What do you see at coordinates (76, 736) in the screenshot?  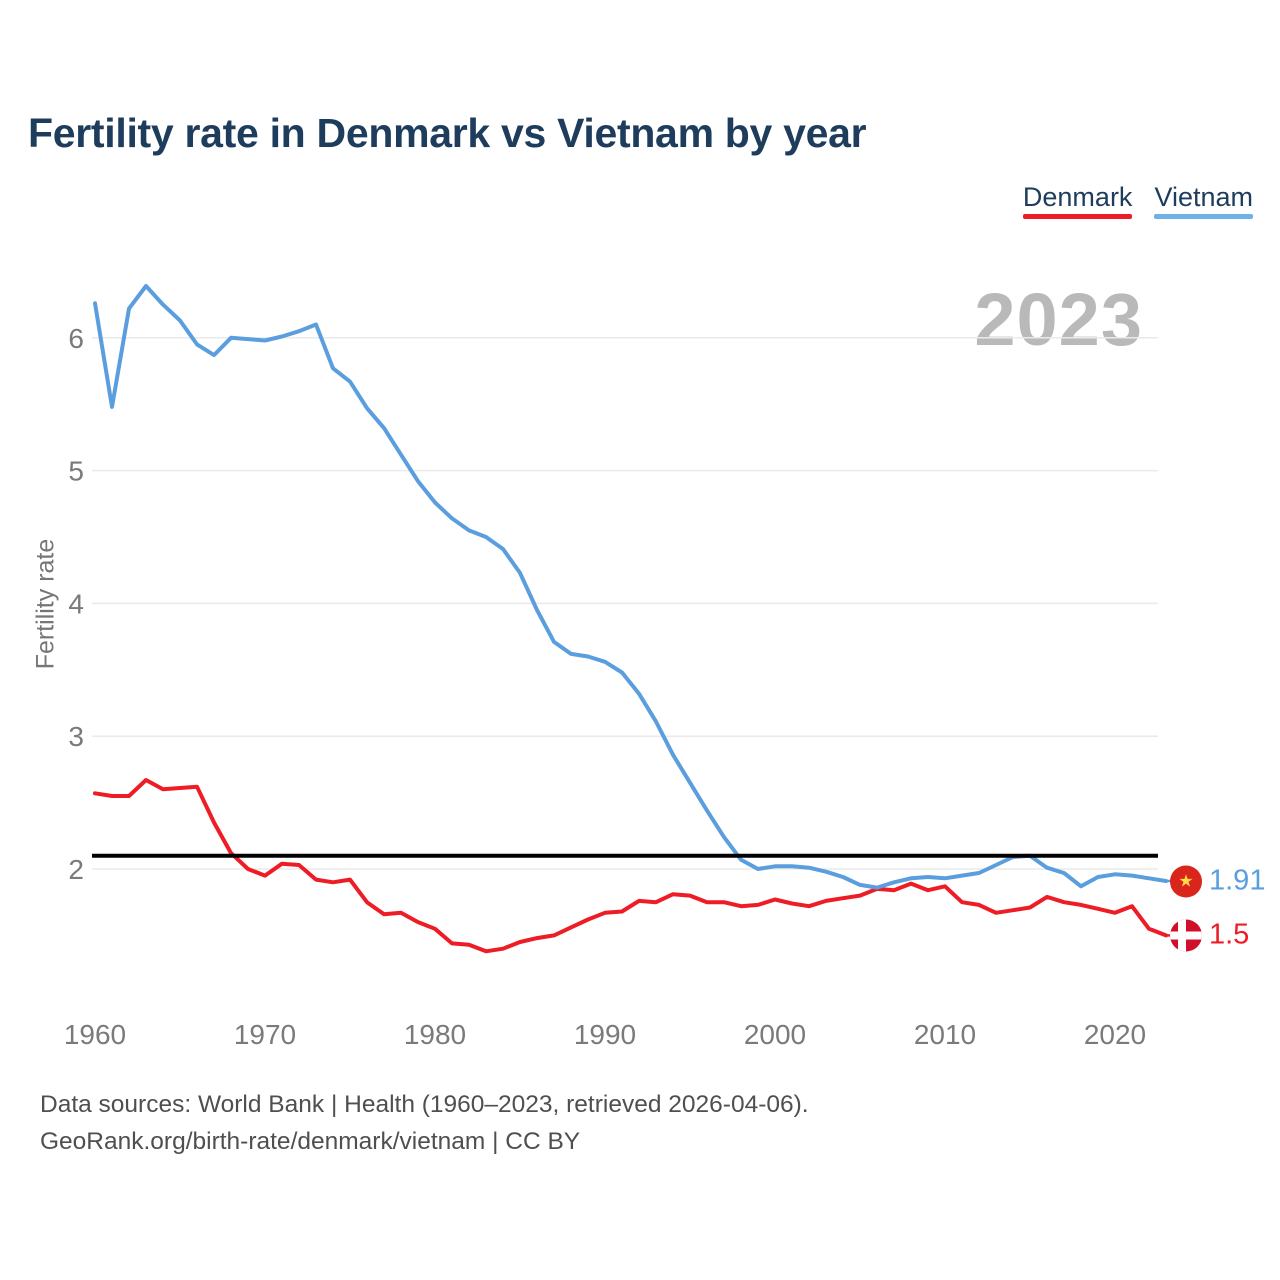 I see `y-tick-label-3: 3` at bounding box center [76, 736].